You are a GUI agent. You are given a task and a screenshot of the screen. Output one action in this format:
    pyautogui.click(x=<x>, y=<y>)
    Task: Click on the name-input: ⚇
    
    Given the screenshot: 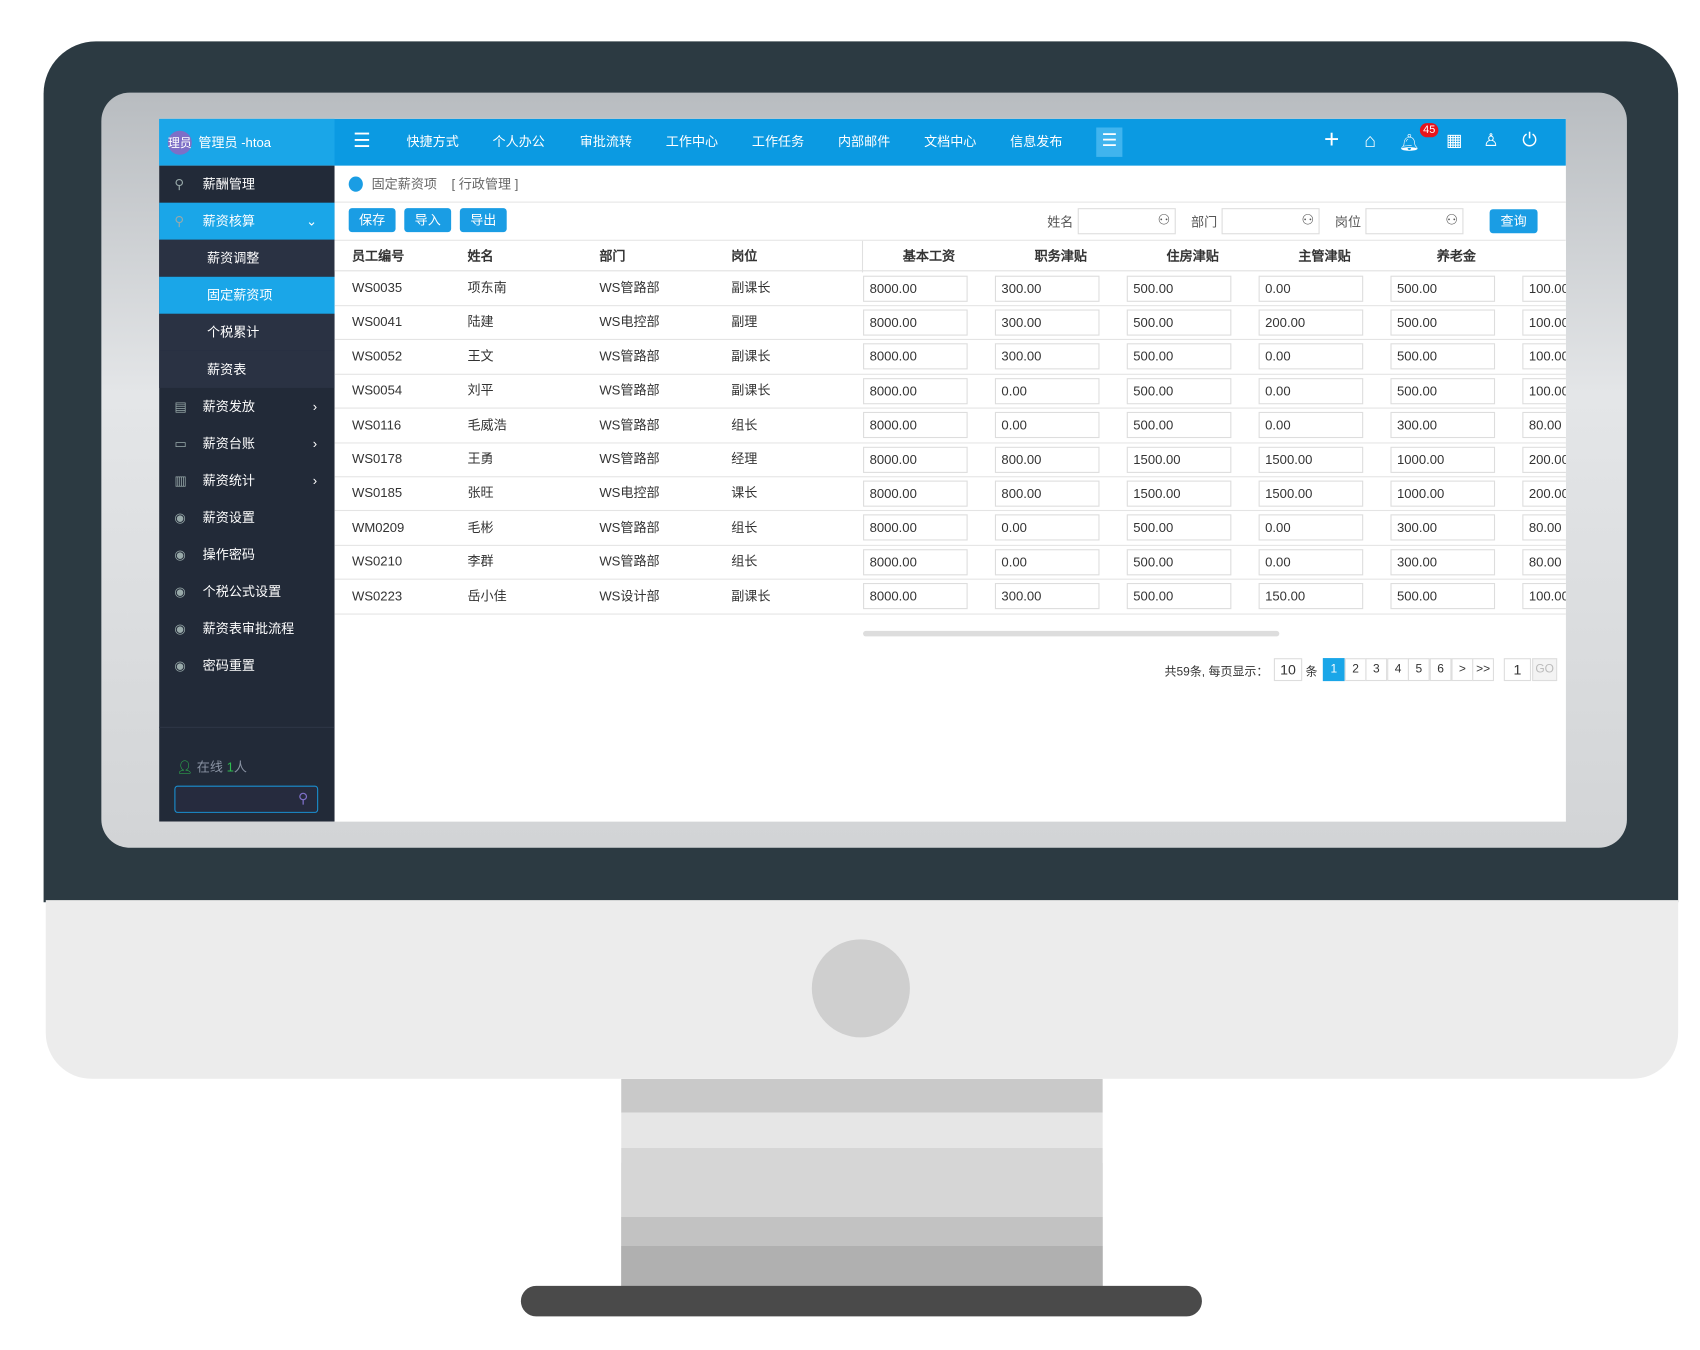 What is the action you would take?
    pyautogui.click(x=1126, y=221)
    